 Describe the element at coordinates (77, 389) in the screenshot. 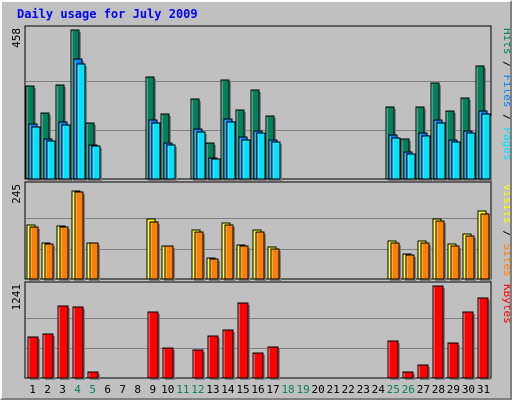

I see `x-tick-label-4: 4` at that location.